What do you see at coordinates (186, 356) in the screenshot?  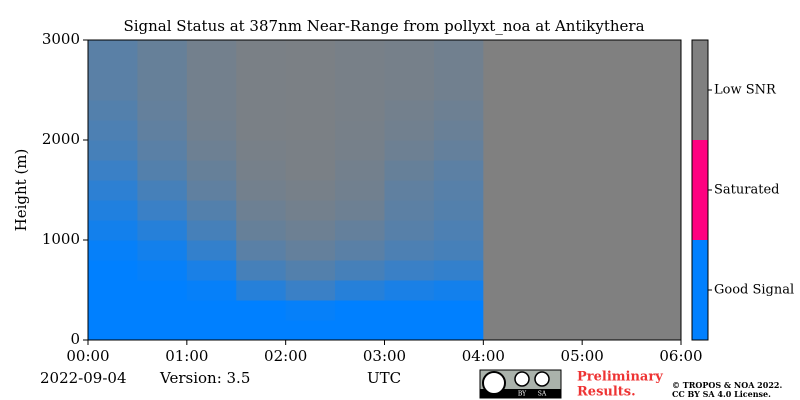 I see `x-tick-label: 01:00` at bounding box center [186, 356].